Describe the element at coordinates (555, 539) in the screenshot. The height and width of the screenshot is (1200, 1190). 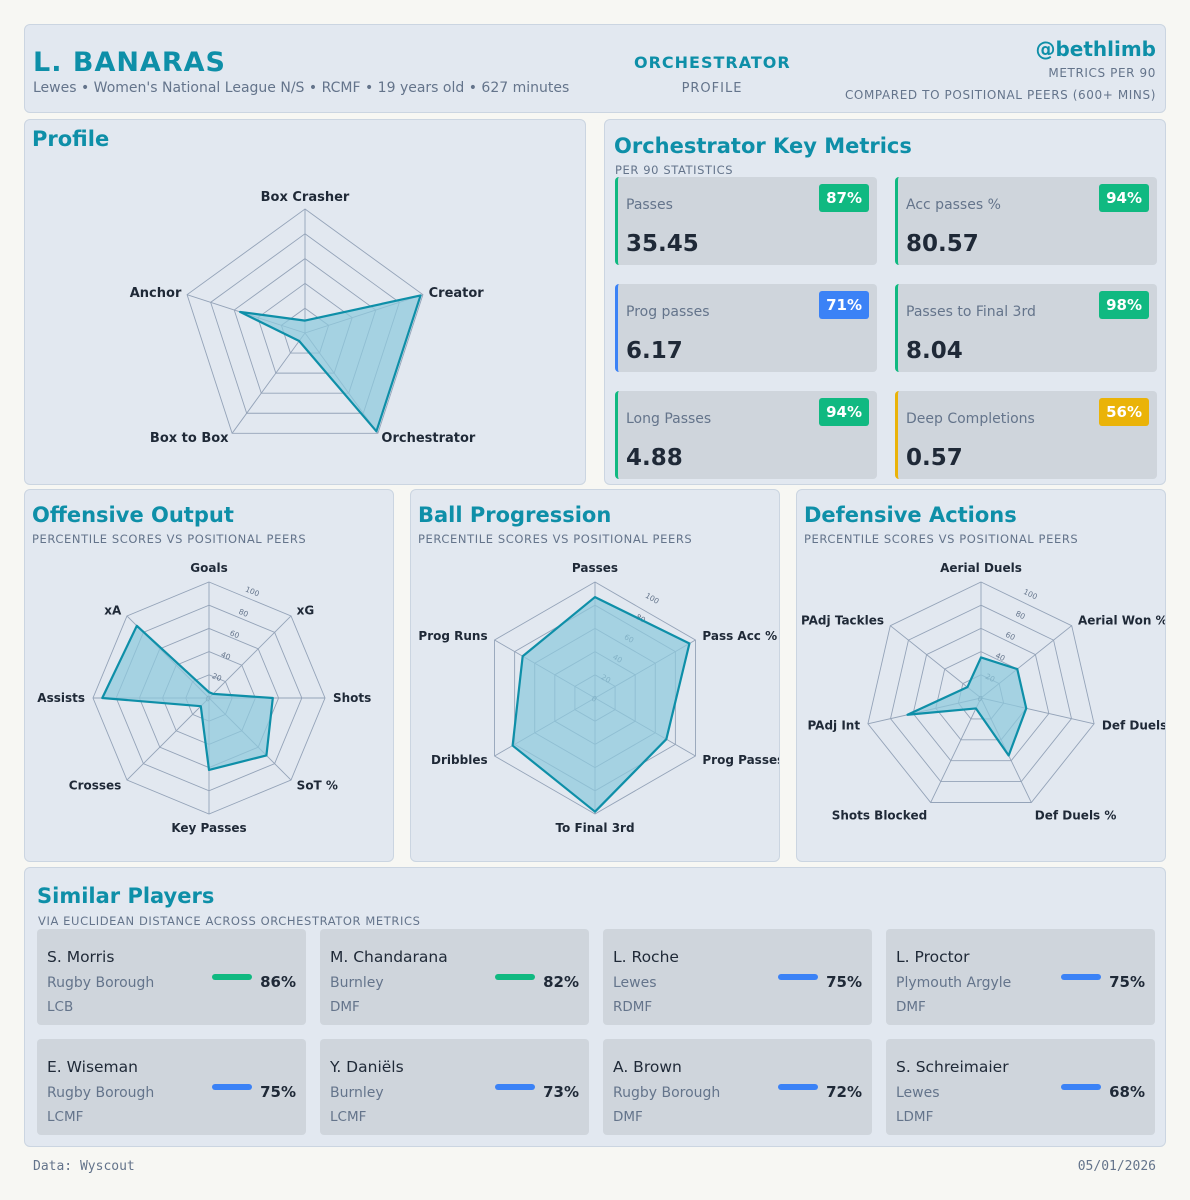
I see `progression-subtitle: PERCENTILE SCORES VS POSITIONAL PEERS` at that location.